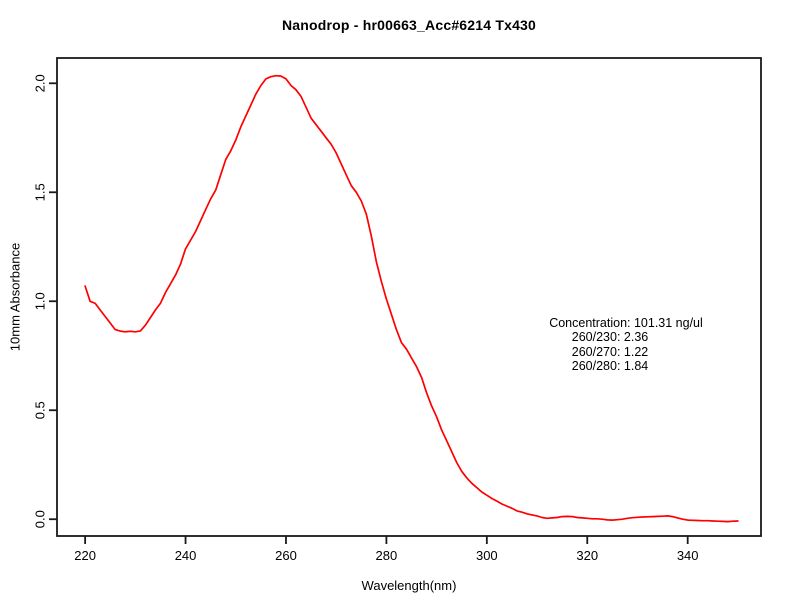 The height and width of the screenshot is (612, 792). I want to click on x-tick-label: 240, so click(186, 555).